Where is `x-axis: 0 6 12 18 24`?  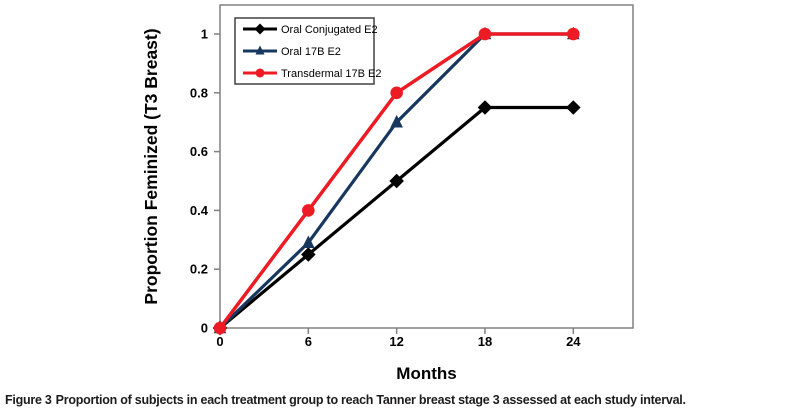 x-axis: 0 6 12 18 24 is located at coordinates (398, 338).